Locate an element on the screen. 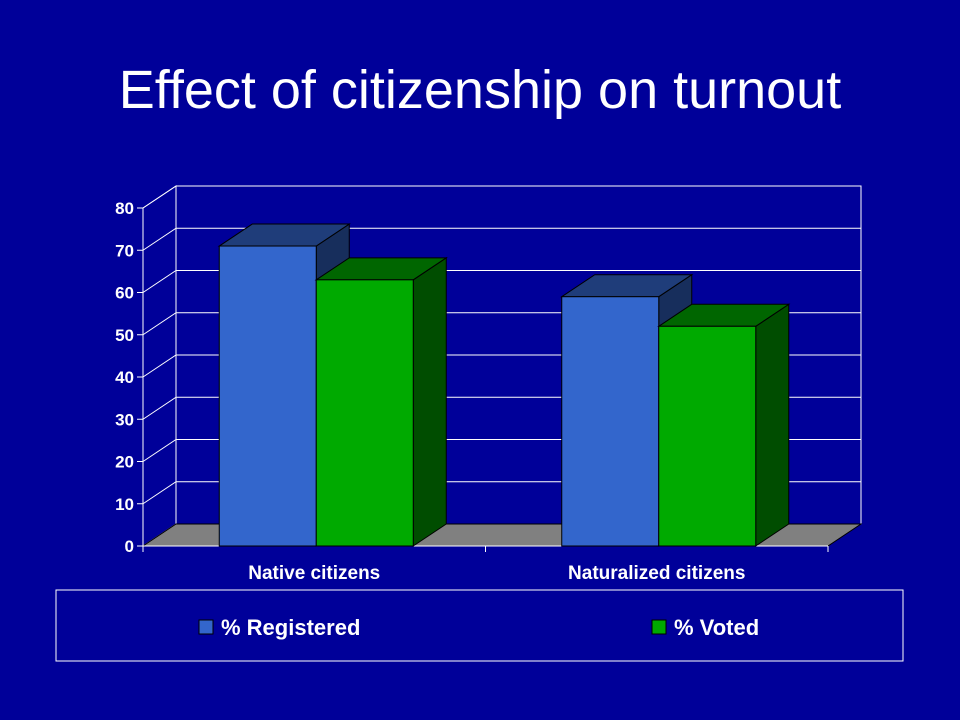  y-tick-label: 40 is located at coordinates (124, 377).